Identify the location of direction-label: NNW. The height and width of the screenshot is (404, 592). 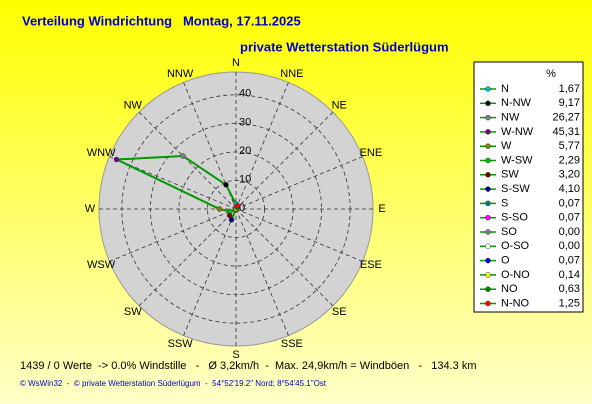
(180, 74).